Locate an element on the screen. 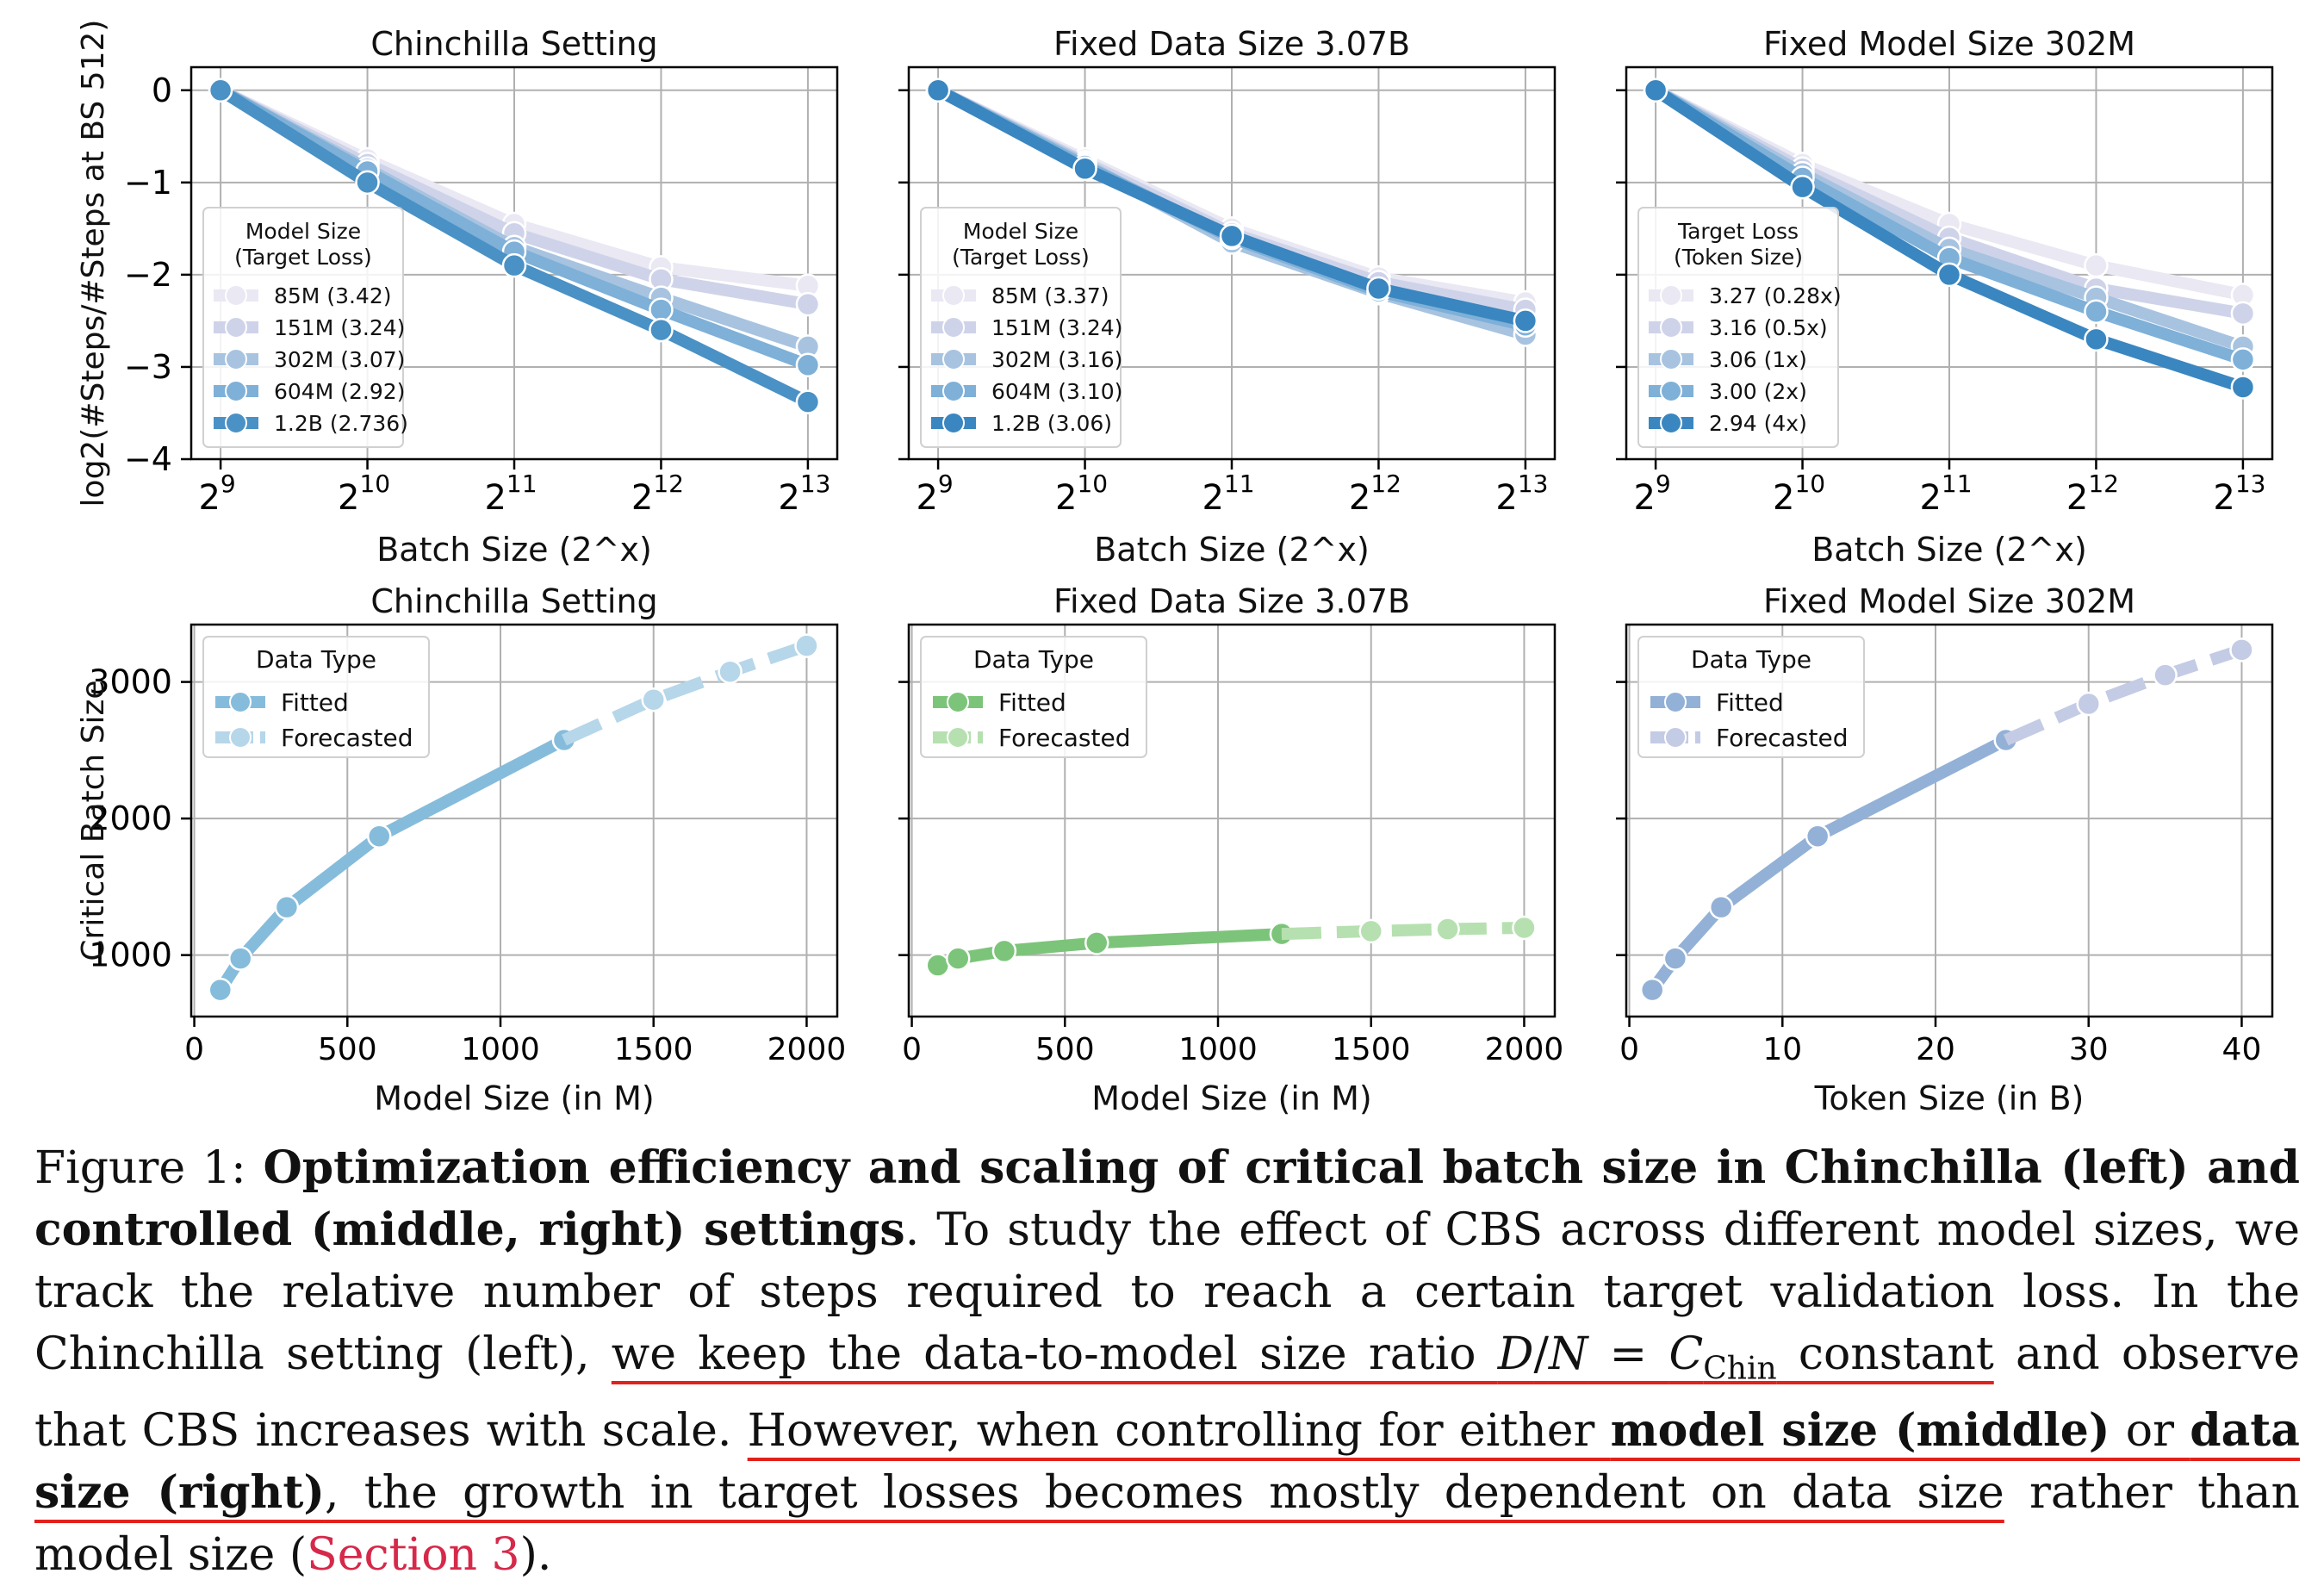  panel-title: Chinchilla Setting is located at coordinates (513, 601).